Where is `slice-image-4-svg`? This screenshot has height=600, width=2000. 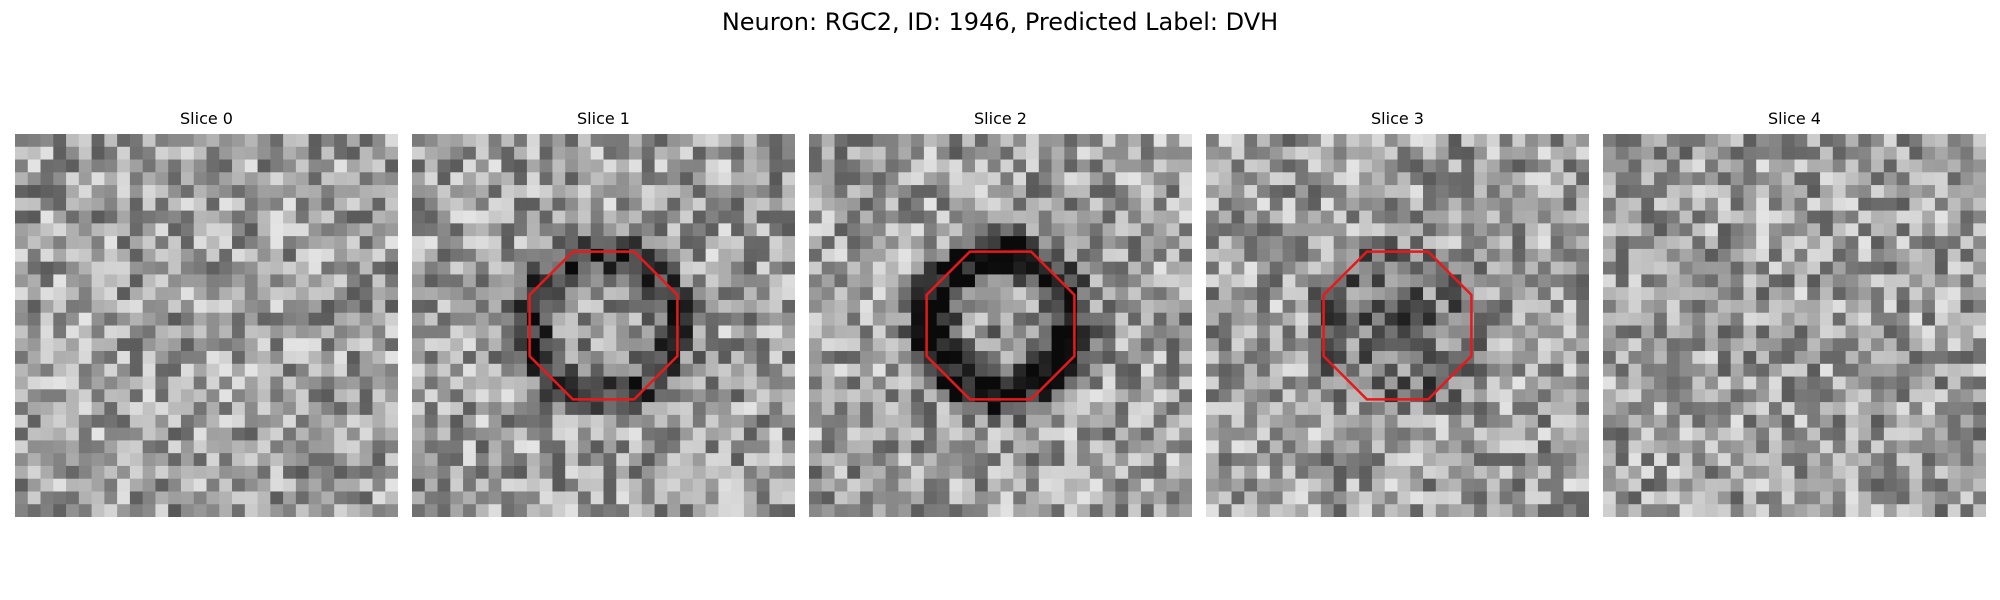 slice-image-4-svg is located at coordinates (1794, 325).